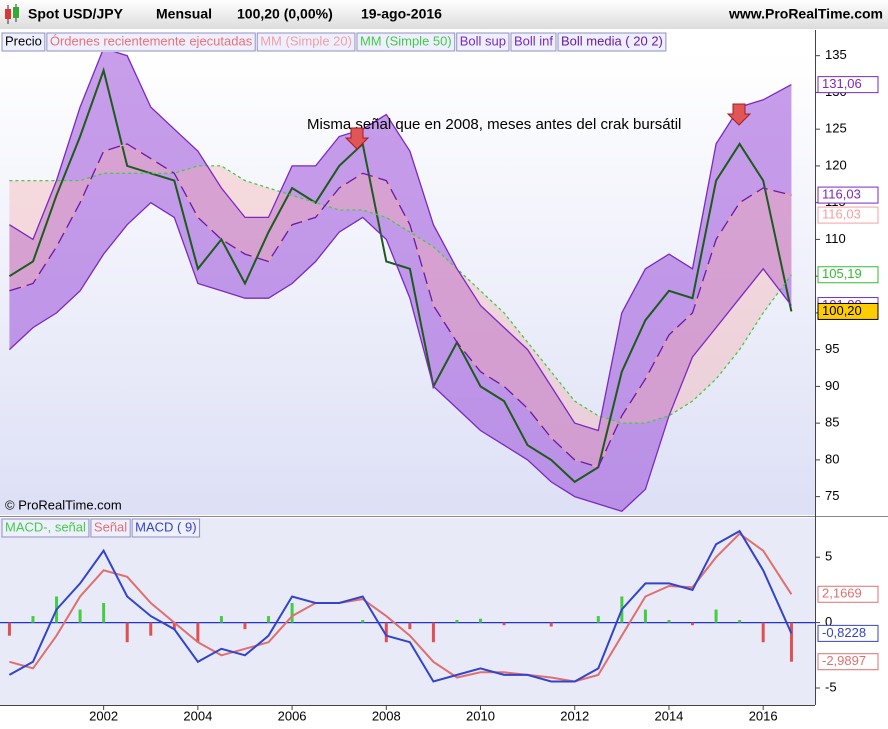  I want to click on legend-label: Boll inf, so click(533, 40).